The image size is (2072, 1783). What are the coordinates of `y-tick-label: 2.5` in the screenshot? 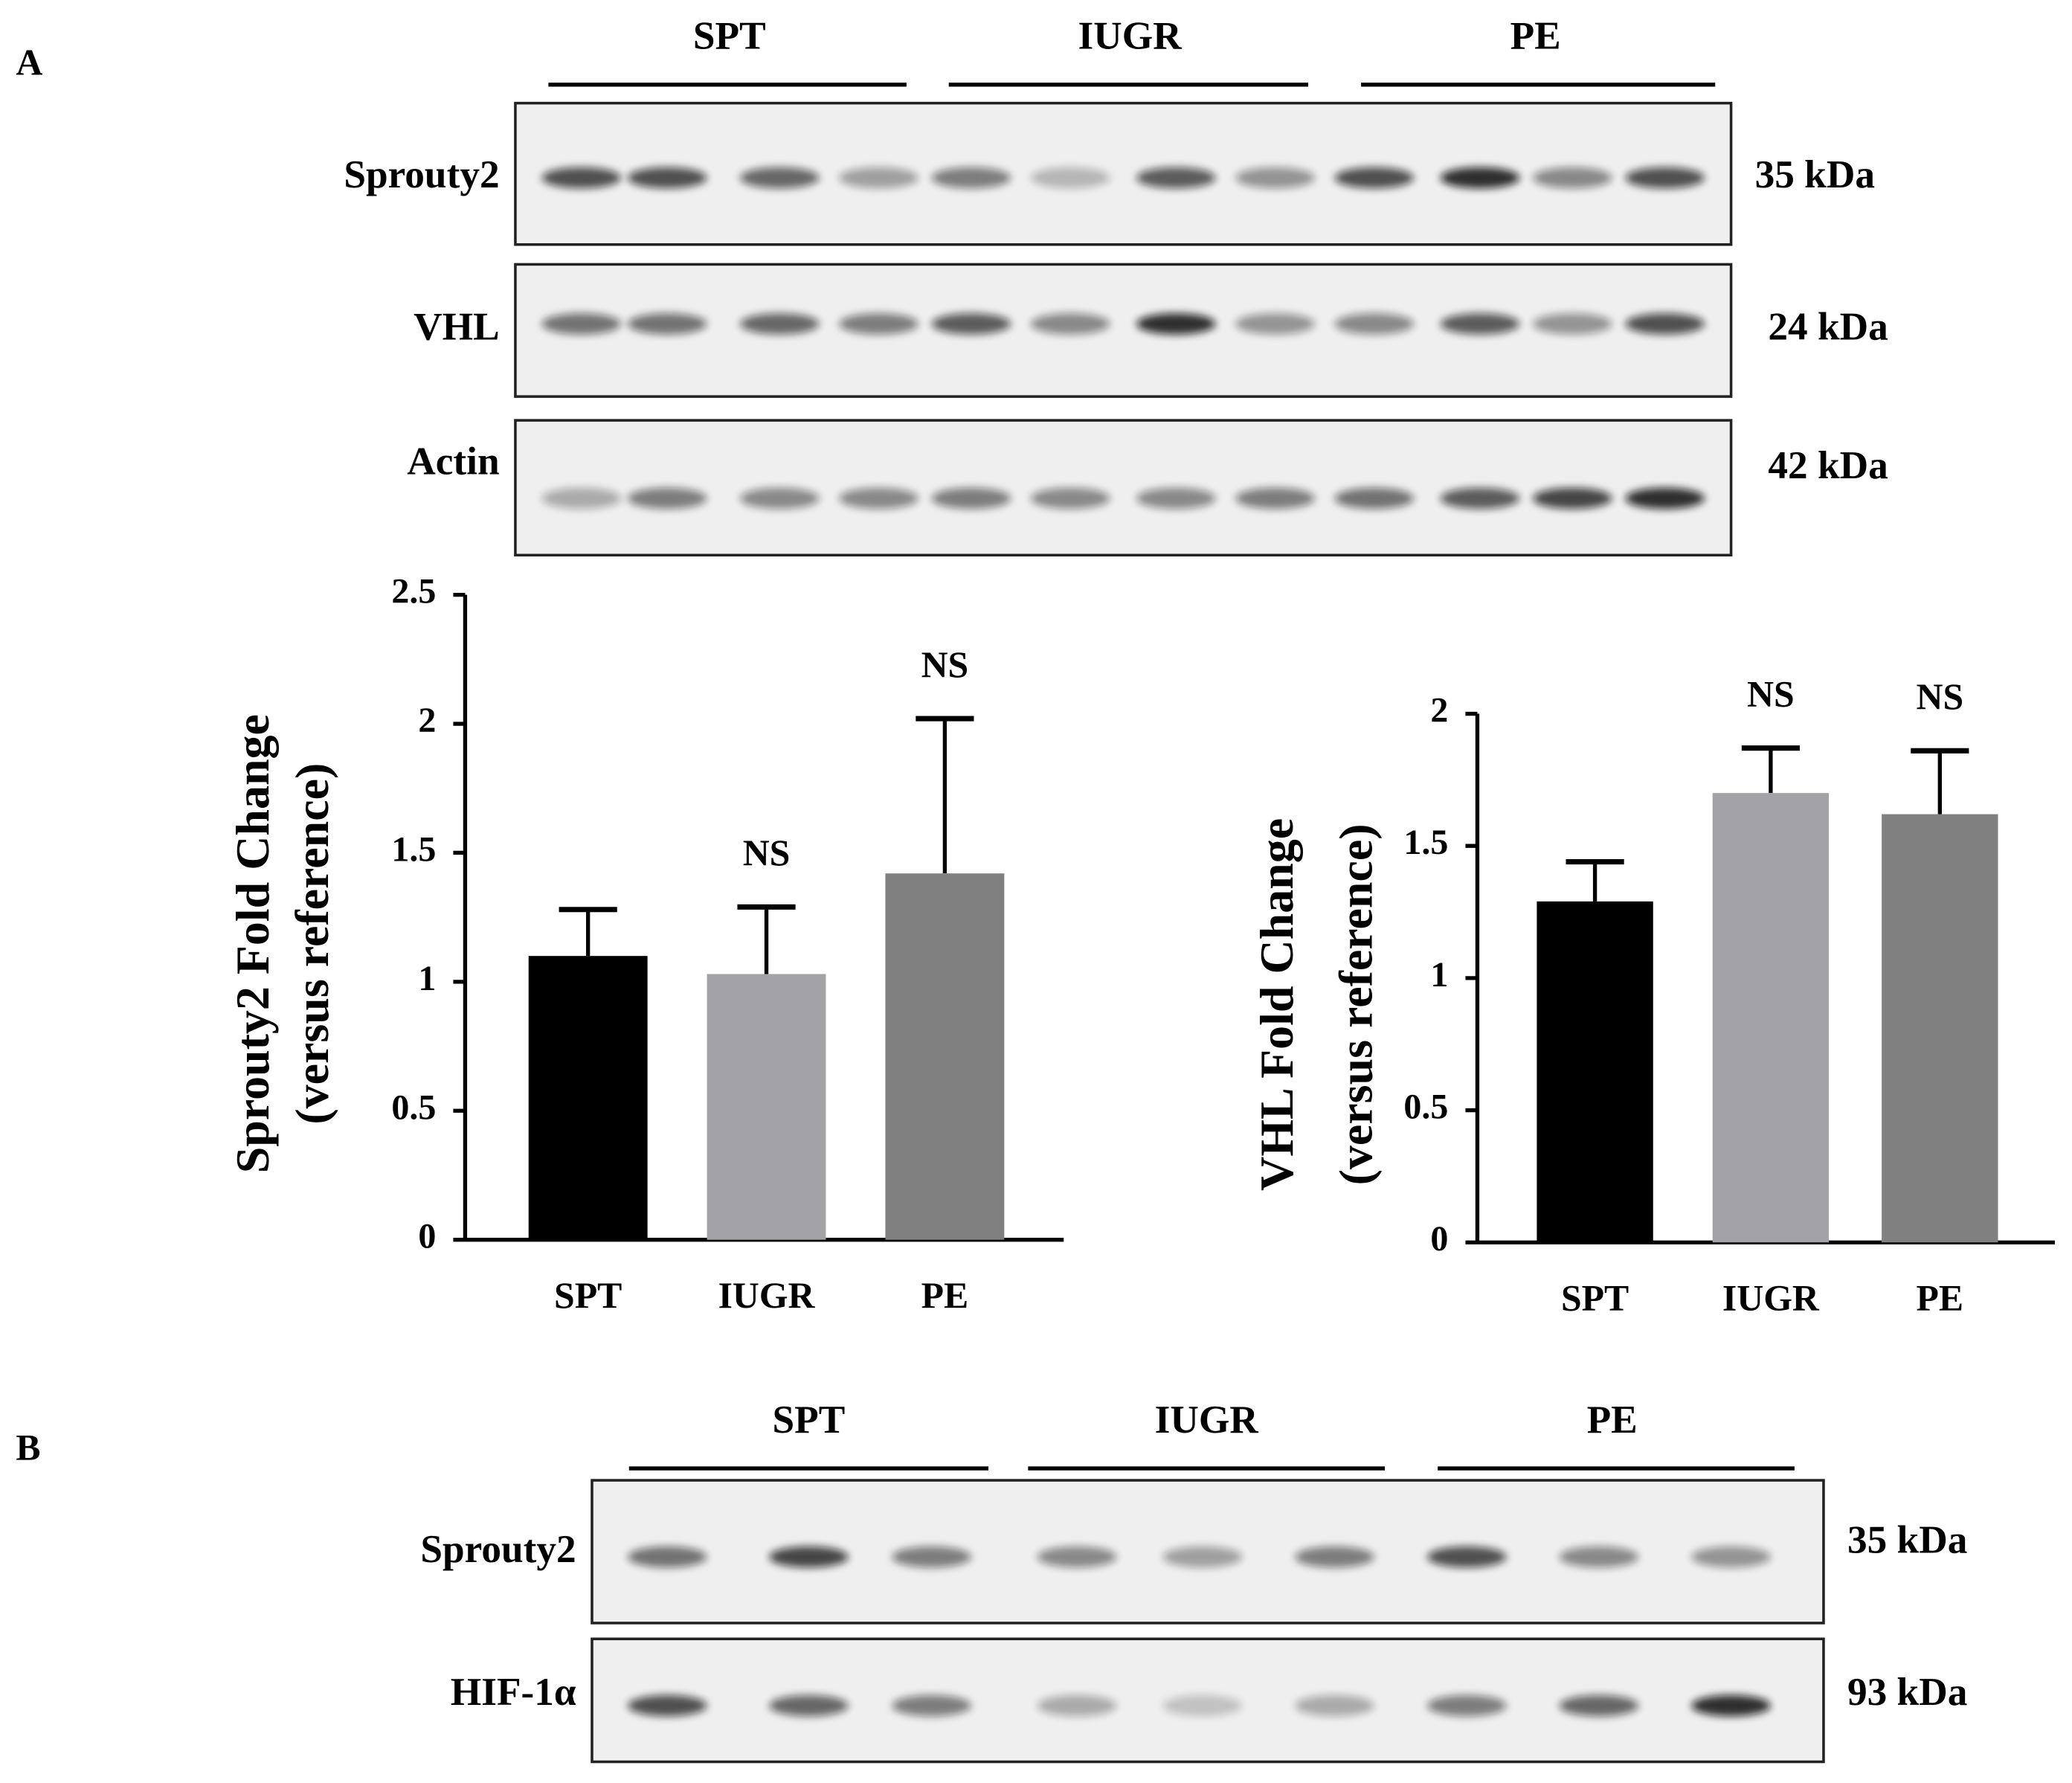 It's located at (413, 591).